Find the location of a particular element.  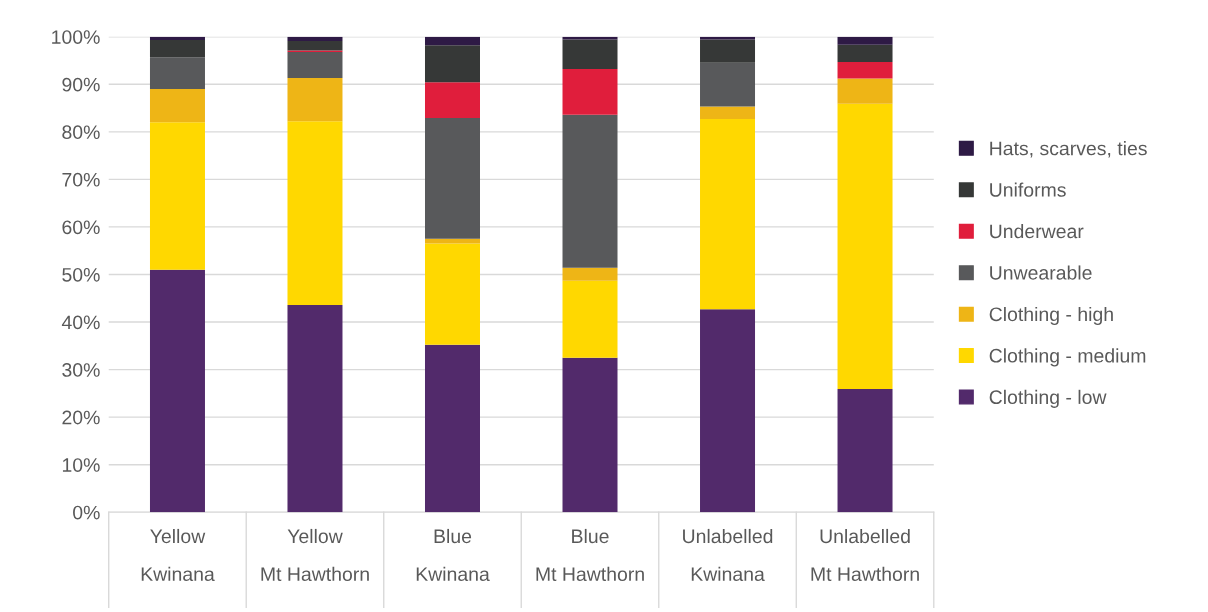

category-label: Unlabelled Kwinana is located at coordinates (728, 555).